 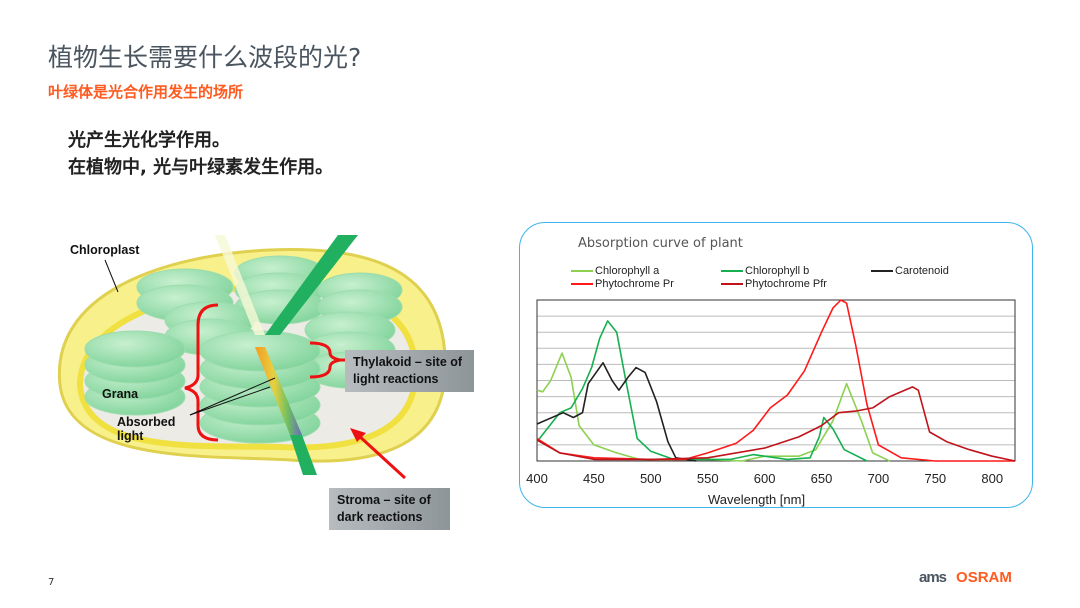 I want to click on legend-chlorophyll-b: Chlorophyll b, so click(x=765, y=271).